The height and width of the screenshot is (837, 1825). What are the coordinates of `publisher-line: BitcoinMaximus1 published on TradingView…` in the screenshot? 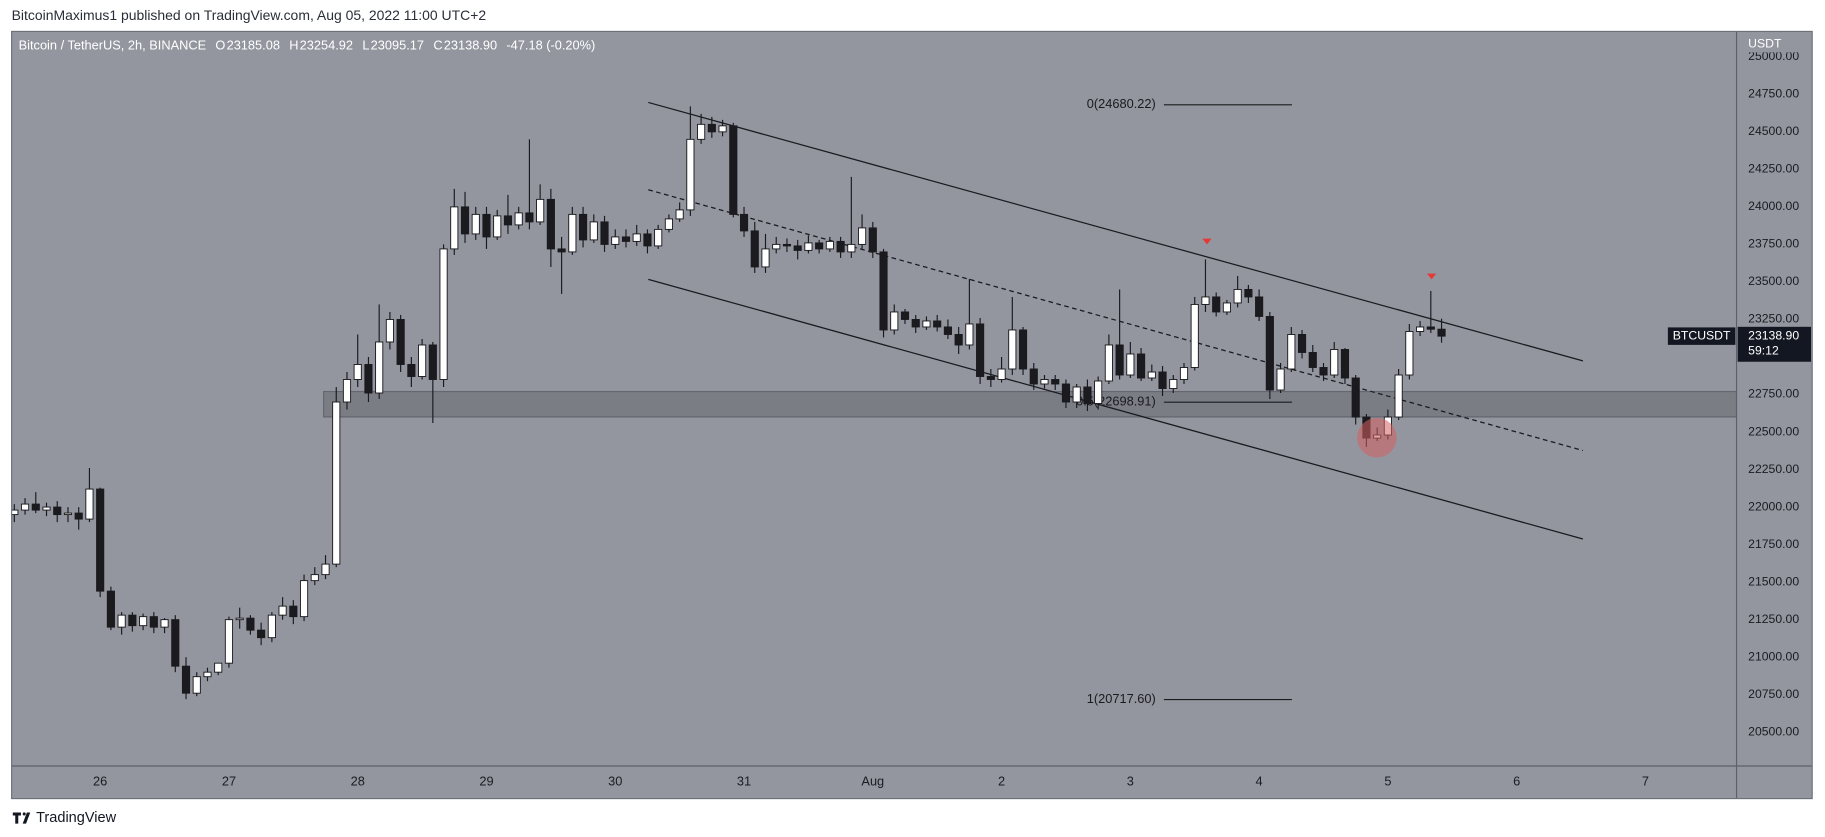 It's located at (249, 15).